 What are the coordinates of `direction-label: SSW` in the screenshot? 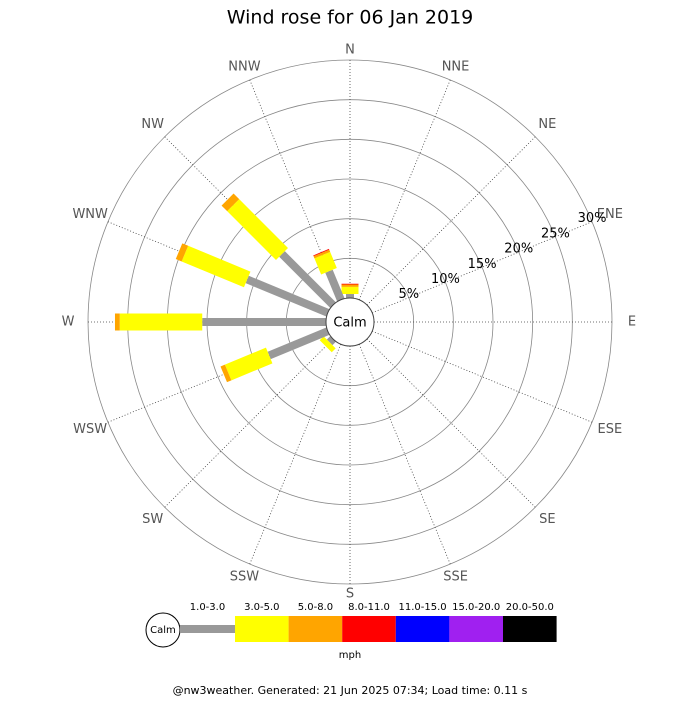 It's located at (245, 576).